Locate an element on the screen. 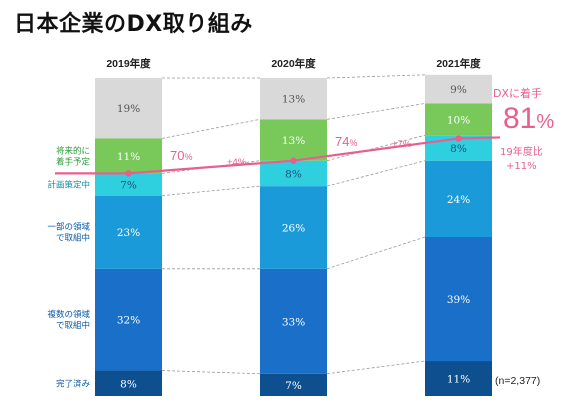  highlight-value-unit: % is located at coordinates (545, 122).